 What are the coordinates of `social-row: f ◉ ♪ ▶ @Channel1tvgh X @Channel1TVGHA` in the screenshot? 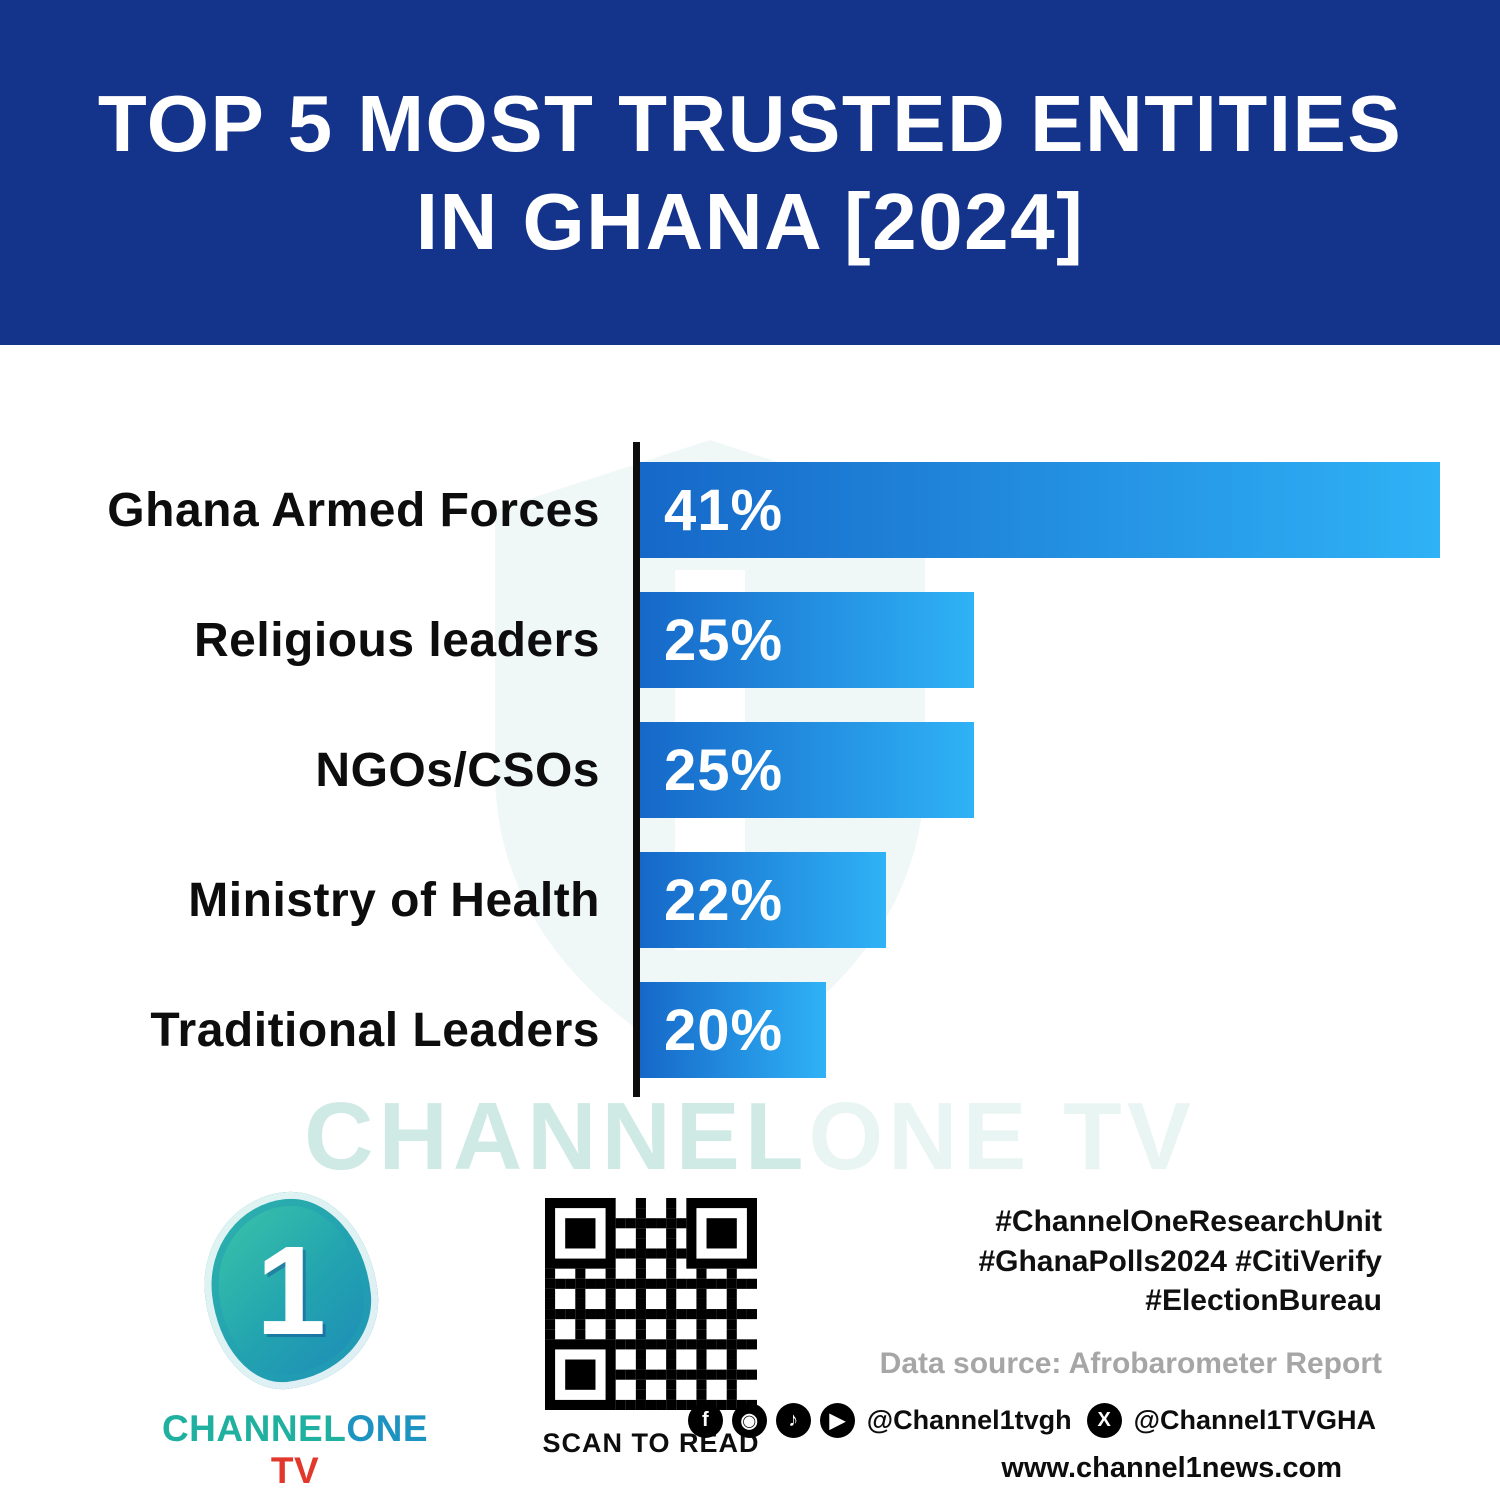 It's located at (1034, 1420).